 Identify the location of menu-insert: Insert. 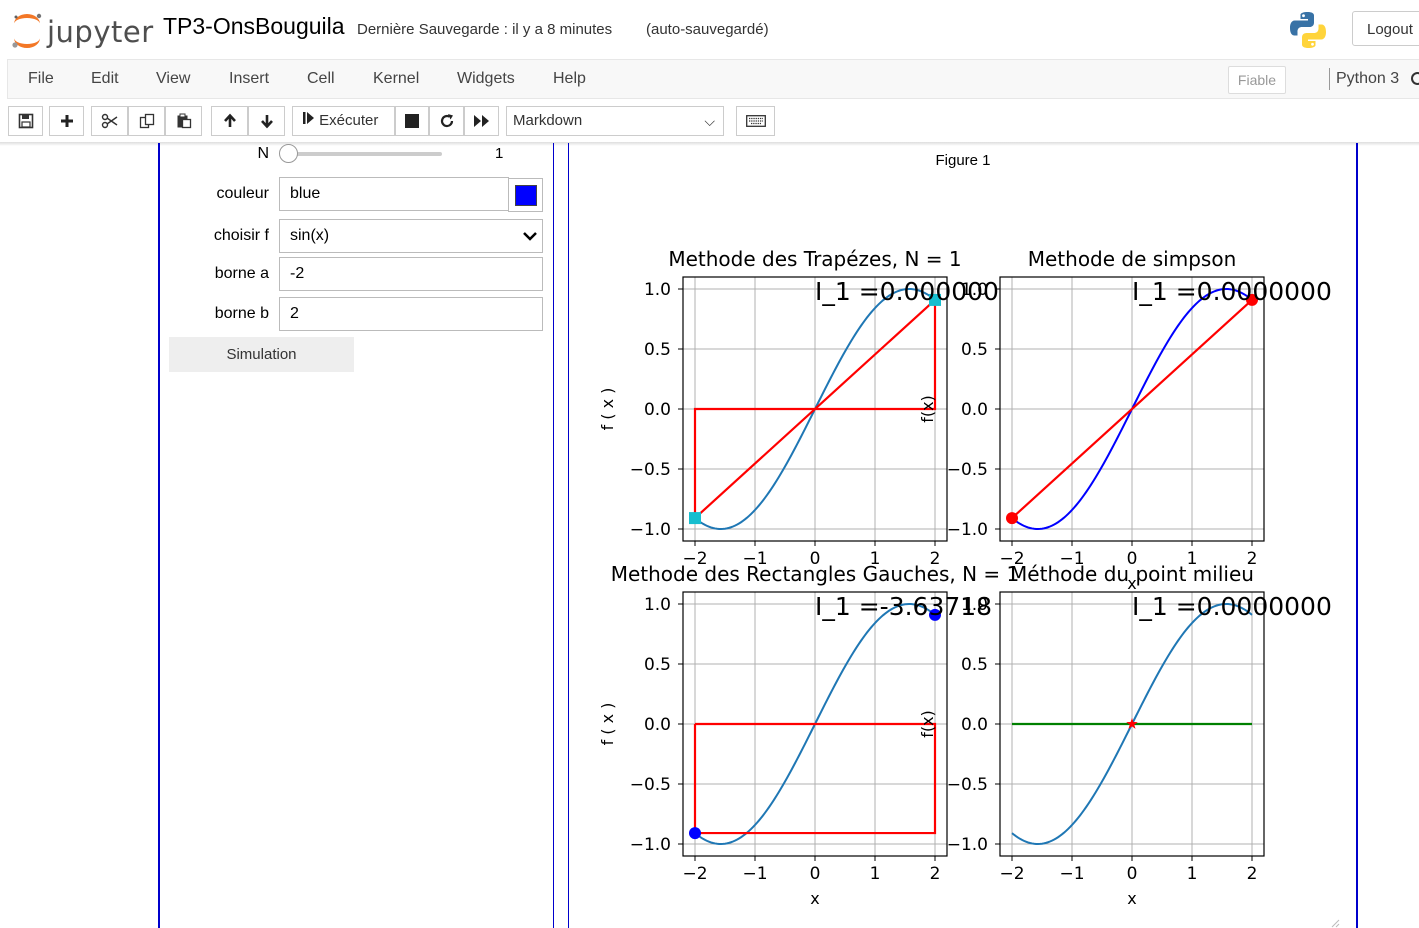
(249, 78).